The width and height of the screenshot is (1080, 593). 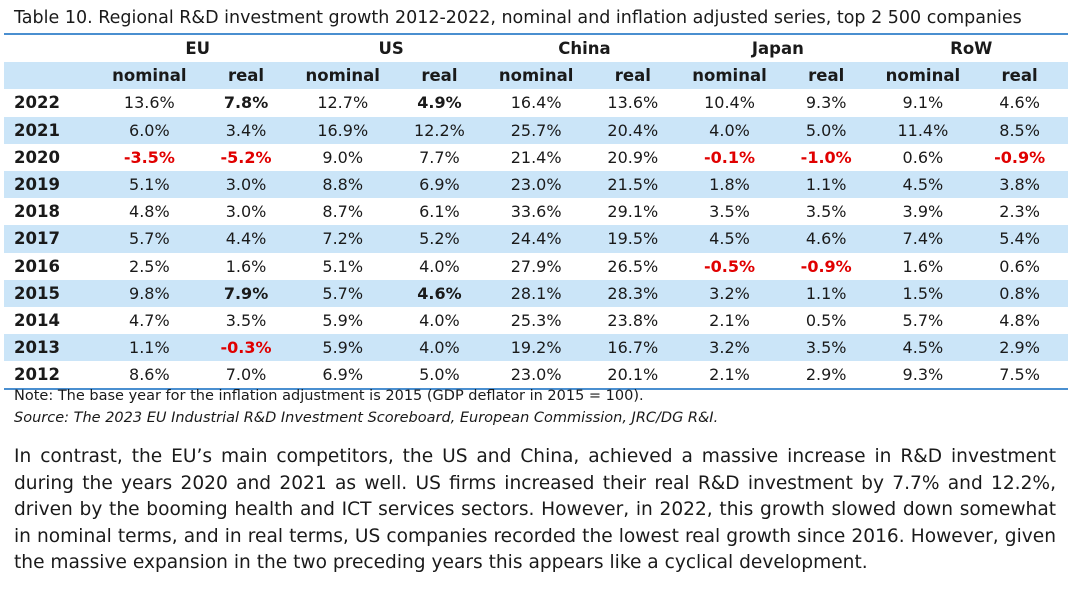 I want to click on header-corner, so click(x=52, y=47).